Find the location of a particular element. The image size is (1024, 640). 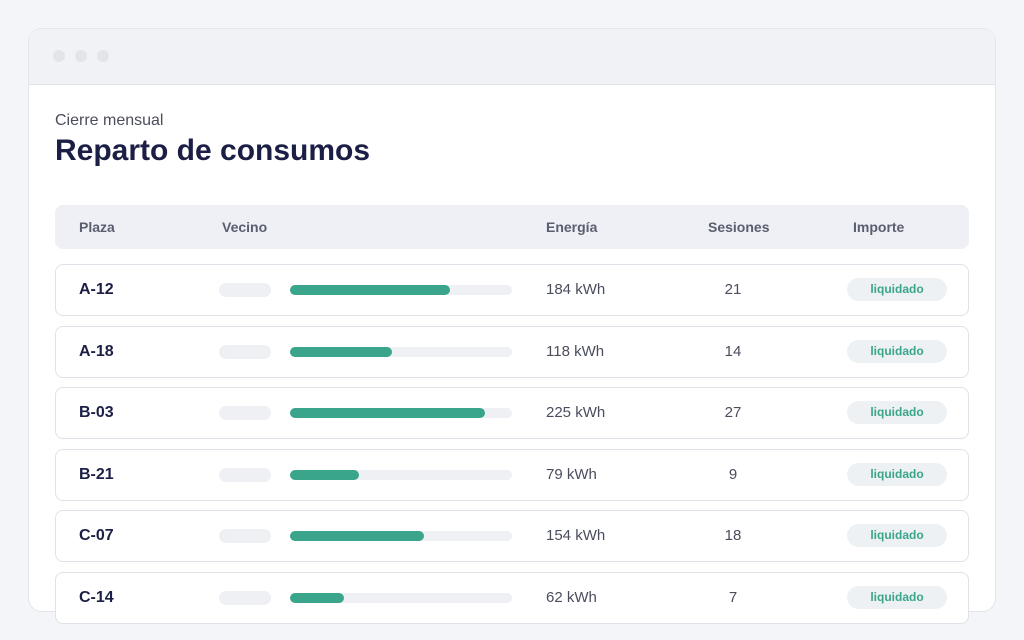

energy: 79 kWh is located at coordinates (571, 474).